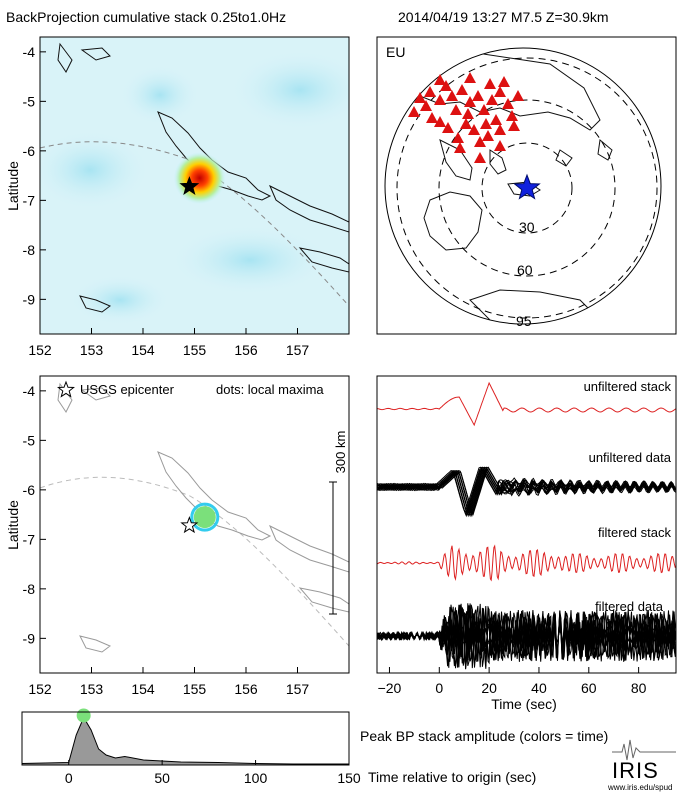 This screenshot has height=793, width=684. Describe the element at coordinates (189, 525) in the screenshot. I see `epicenter-star-outline` at that location.